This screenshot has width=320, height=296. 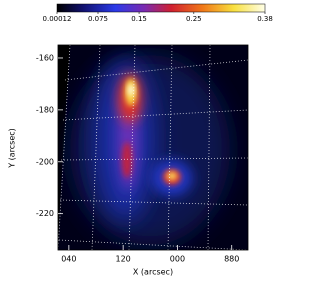 What do you see at coordinates (139, 19) in the screenshot?
I see `colorbar-tick-label: 0.15` at bounding box center [139, 19].